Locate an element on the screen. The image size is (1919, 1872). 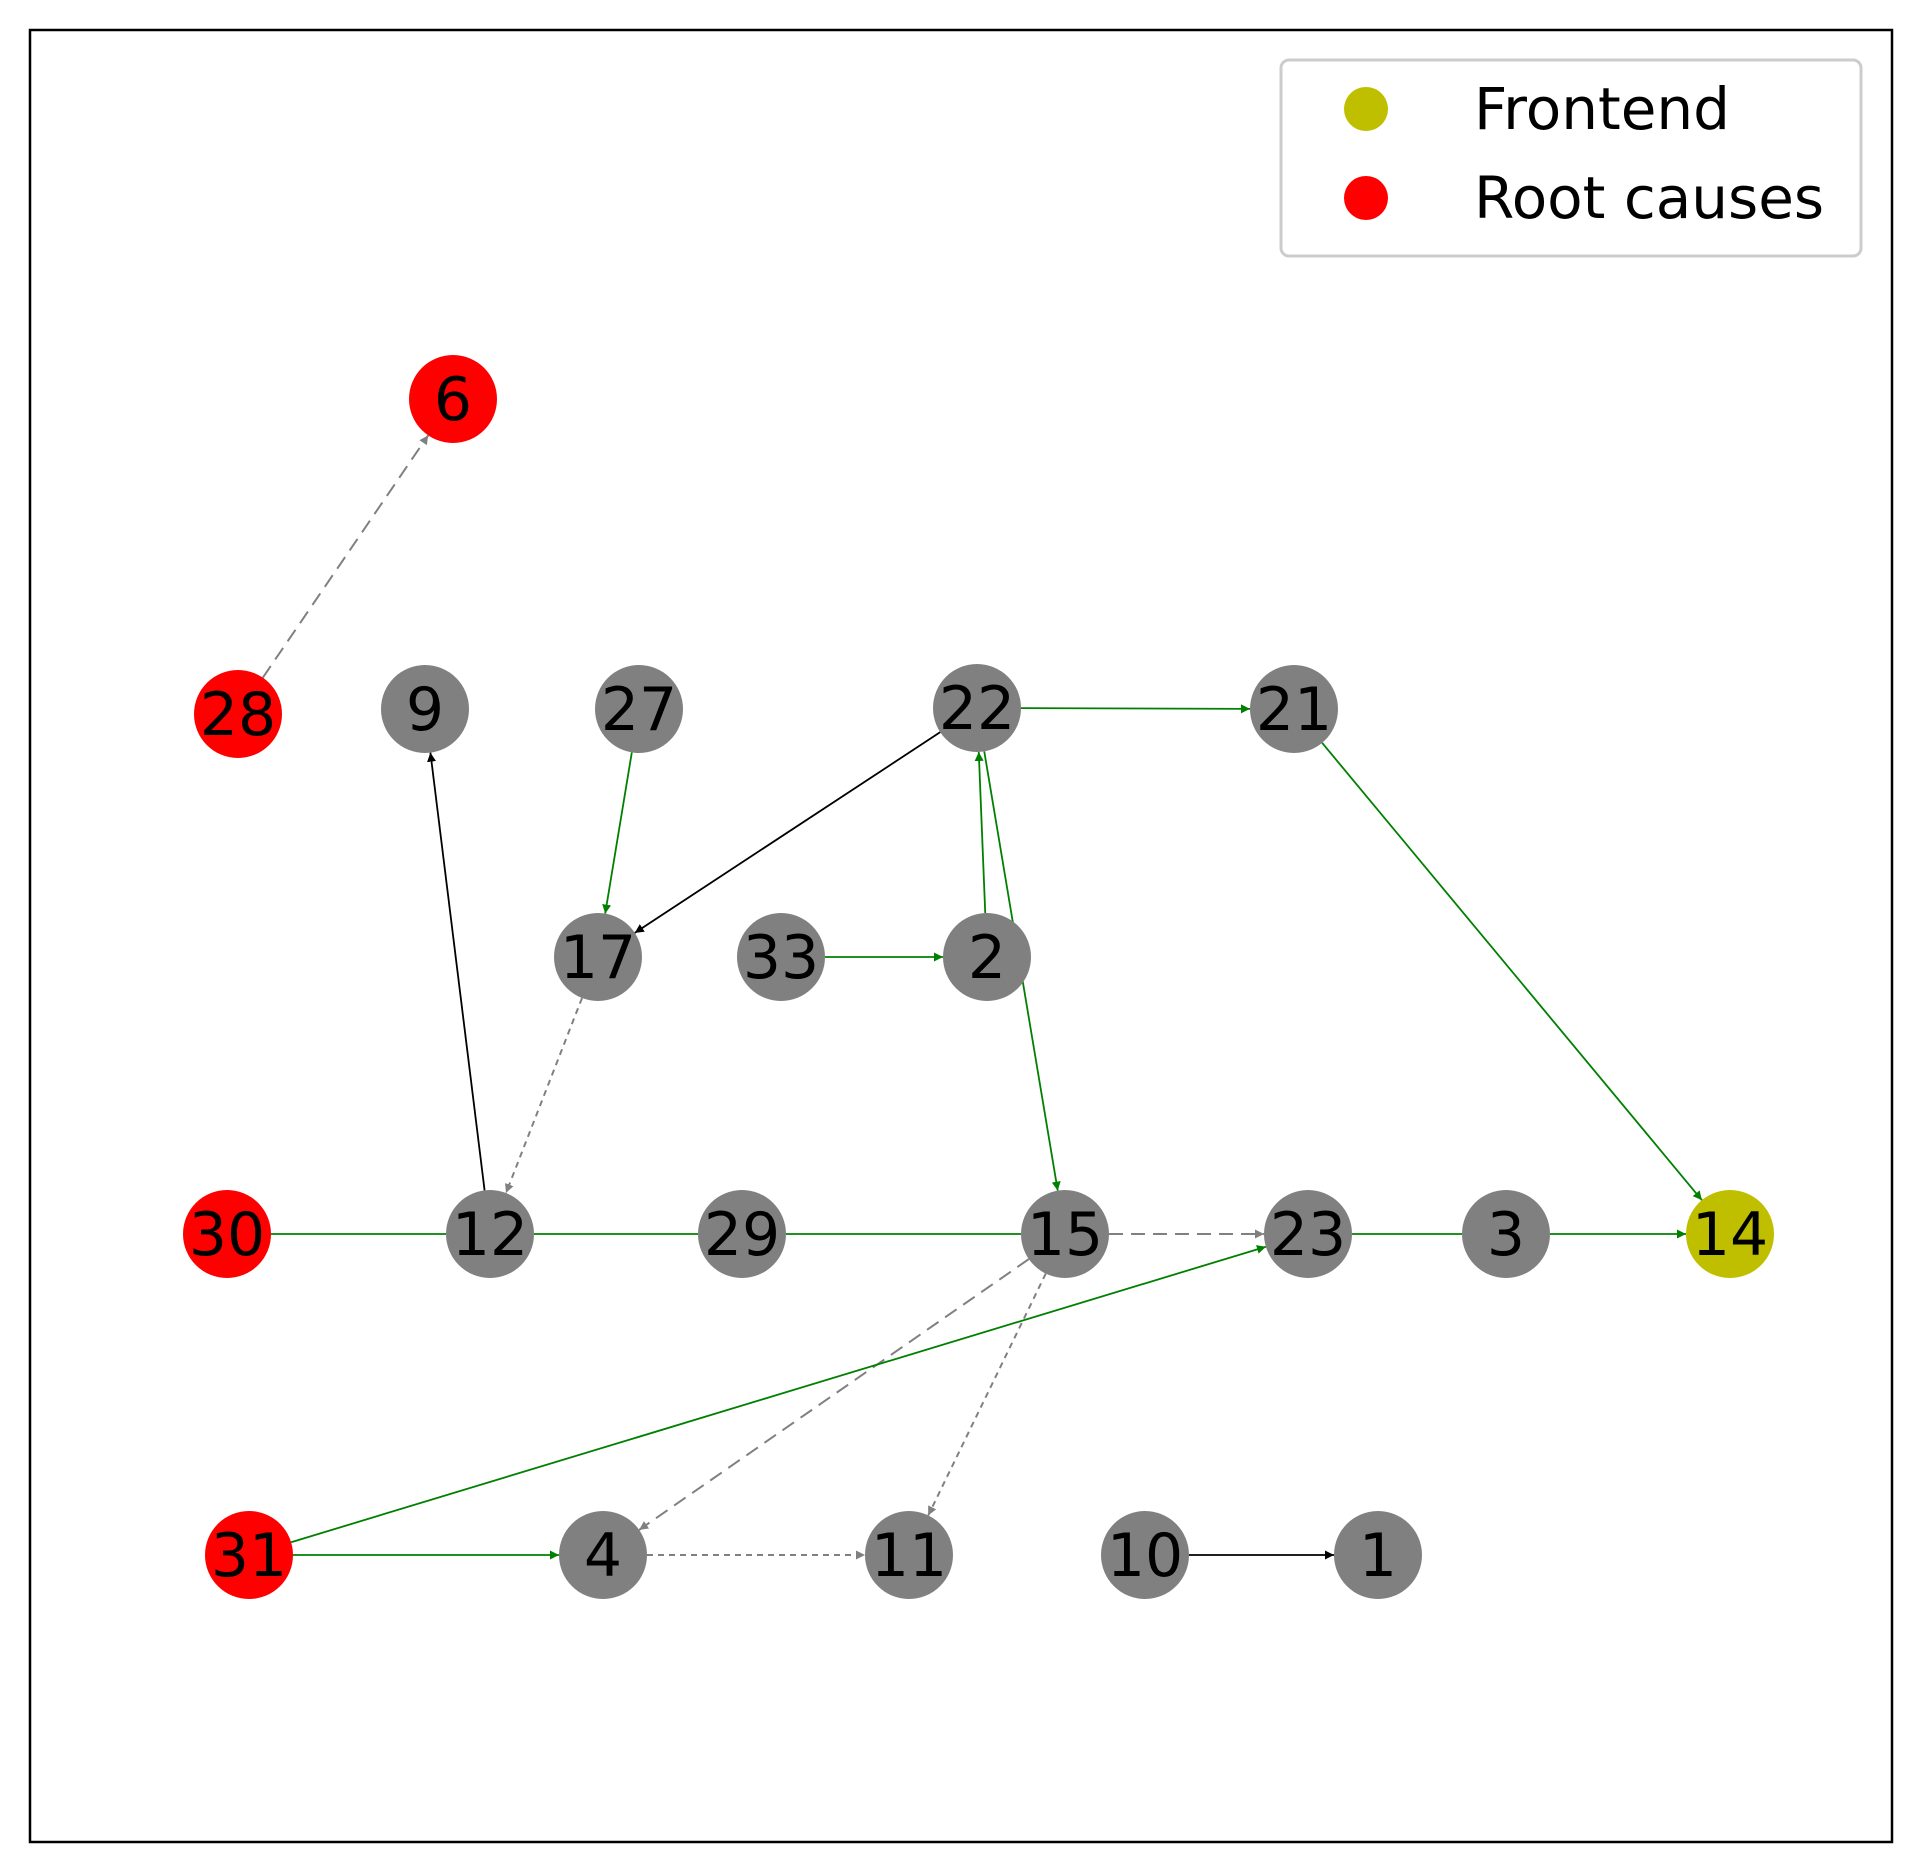
node-label-22: 22 is located at coordinates (977, 709).